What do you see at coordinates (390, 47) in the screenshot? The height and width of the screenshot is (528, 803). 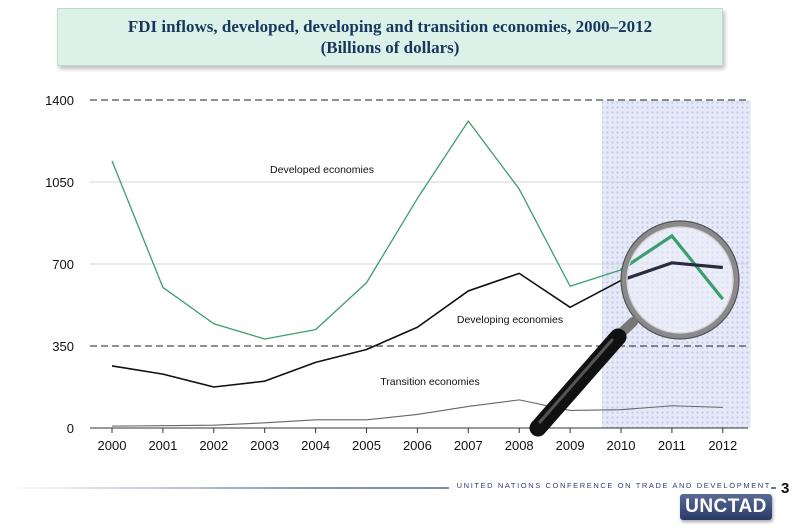 I see `chart-subtitle: (Billions of dollars)` at bounding box center [390, 47].